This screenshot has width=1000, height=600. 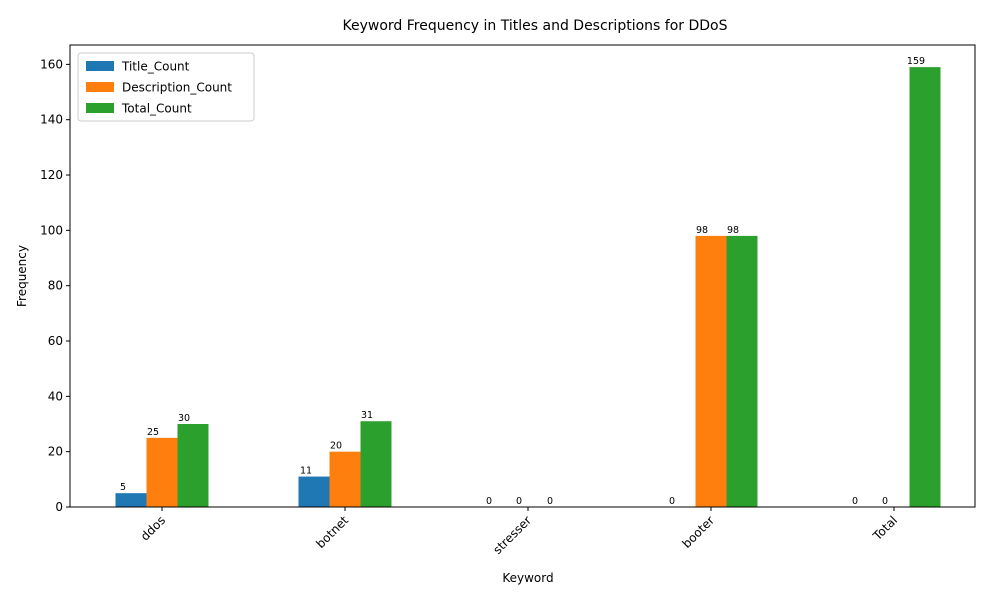 I want to click on x-axis: ddos botnet stresser booter Total, so click(x=519, y=532).